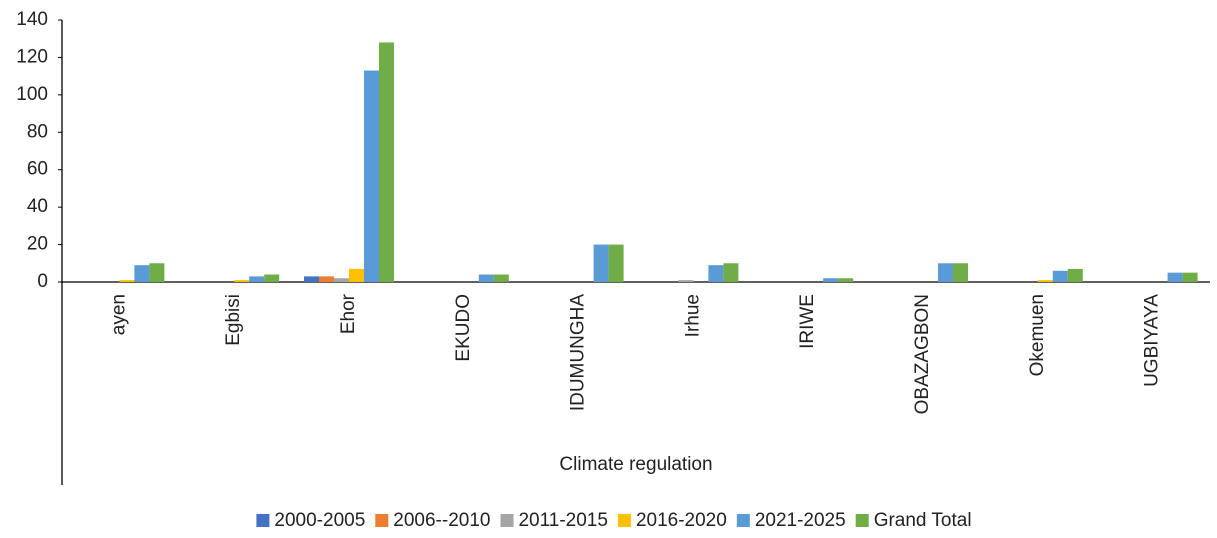 The height and width of the screenshot is (538, 1217). I want to click on y-tick-label: 100, so click(32, 94).